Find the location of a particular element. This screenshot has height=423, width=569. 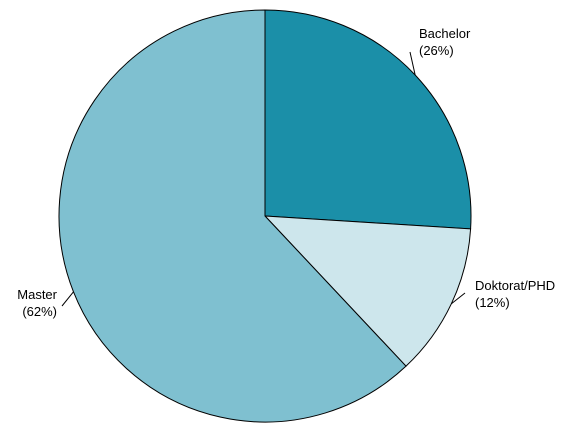

pie-slice-doktorat-phd is located at coordinates (367, 291).